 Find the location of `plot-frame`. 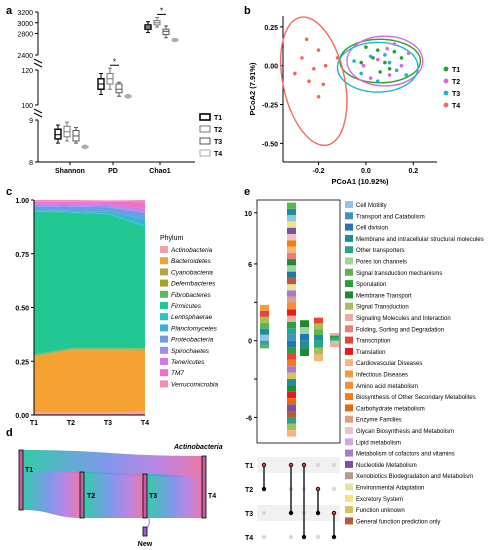

plot-frame is located at coordinates (298, 321).